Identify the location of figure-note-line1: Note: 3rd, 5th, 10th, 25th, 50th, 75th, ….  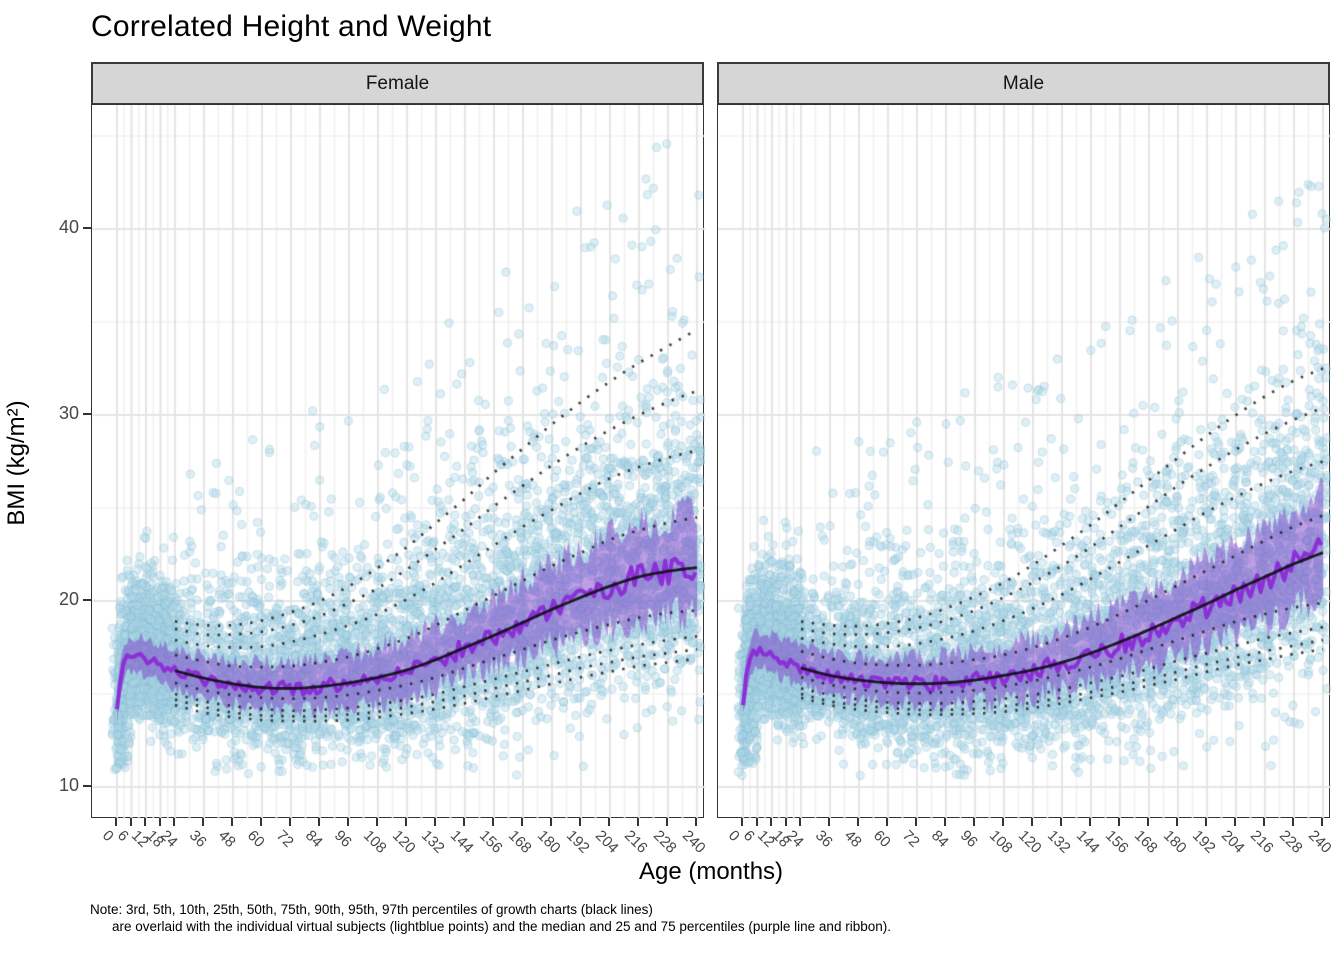
(371, 909).